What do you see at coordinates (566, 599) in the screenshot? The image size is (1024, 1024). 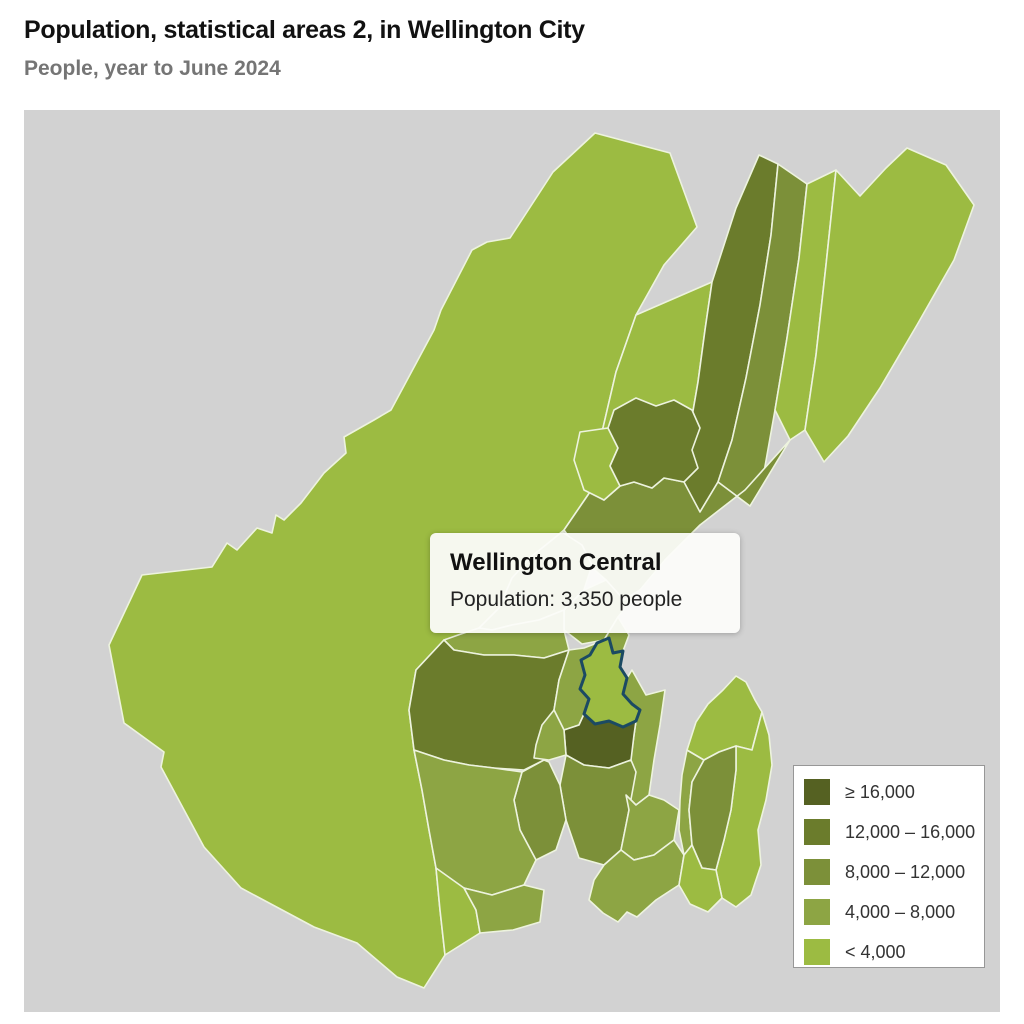 I see `tooltip-population-value: Population: 3,350 people` at bounding box center [566, 599].